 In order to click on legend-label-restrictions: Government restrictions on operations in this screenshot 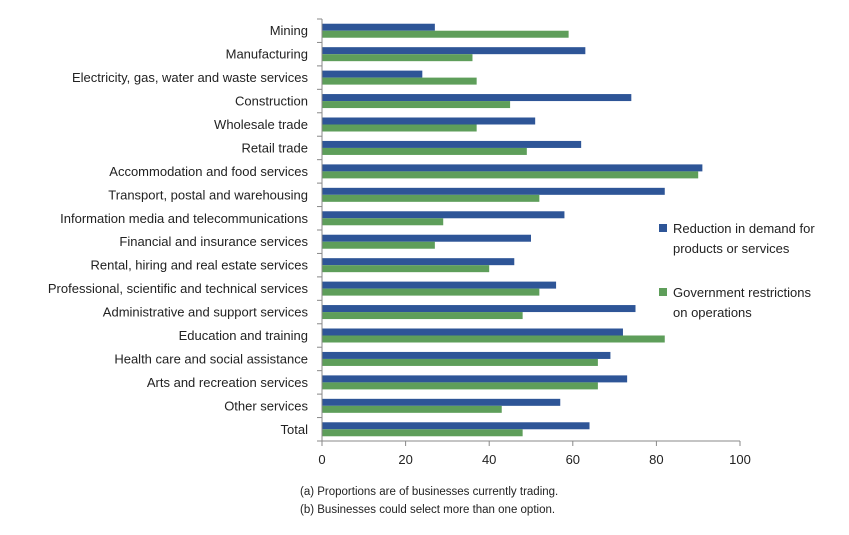, I will do `click(742, 302)`.